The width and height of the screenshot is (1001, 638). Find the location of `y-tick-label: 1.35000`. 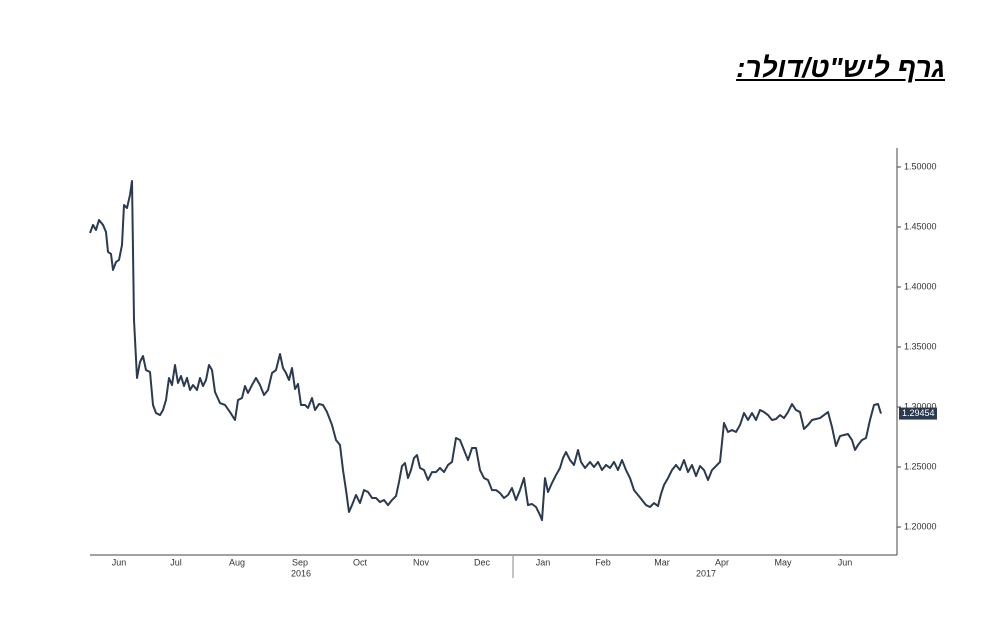

y-tick-label: 1.35000 is located at coordinates (920, 346).